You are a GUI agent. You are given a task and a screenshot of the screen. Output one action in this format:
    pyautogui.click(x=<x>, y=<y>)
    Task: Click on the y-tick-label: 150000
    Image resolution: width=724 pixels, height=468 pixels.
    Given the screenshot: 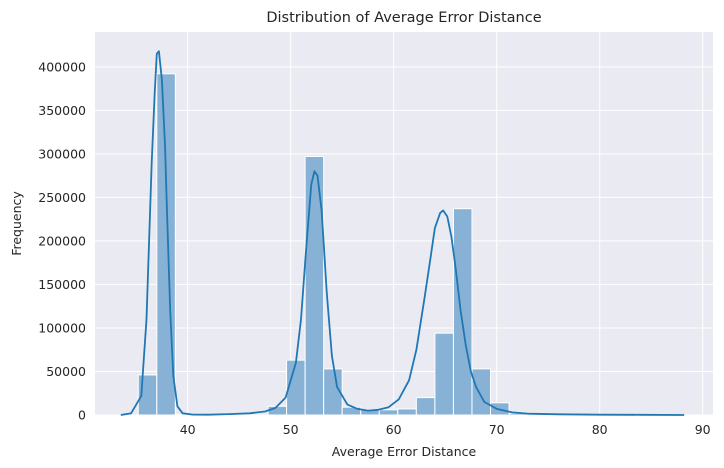 What is the action you would take?
    pyautogui.click(x=62, y=284)
    